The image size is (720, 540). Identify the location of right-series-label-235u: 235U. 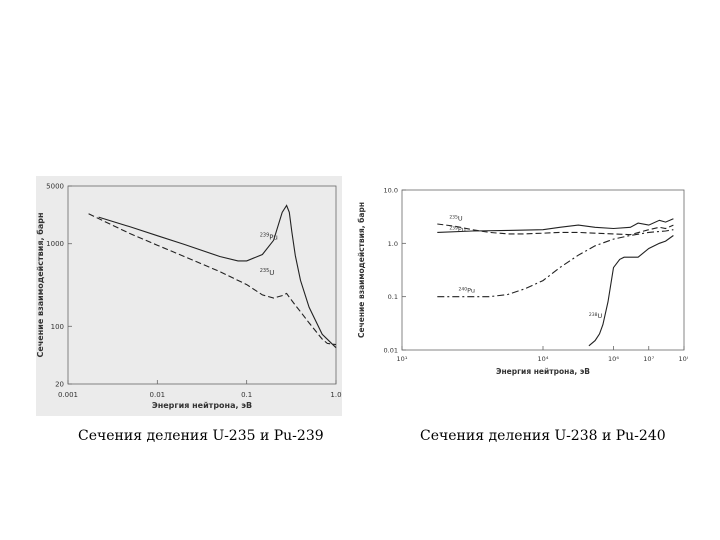
(456, 218).